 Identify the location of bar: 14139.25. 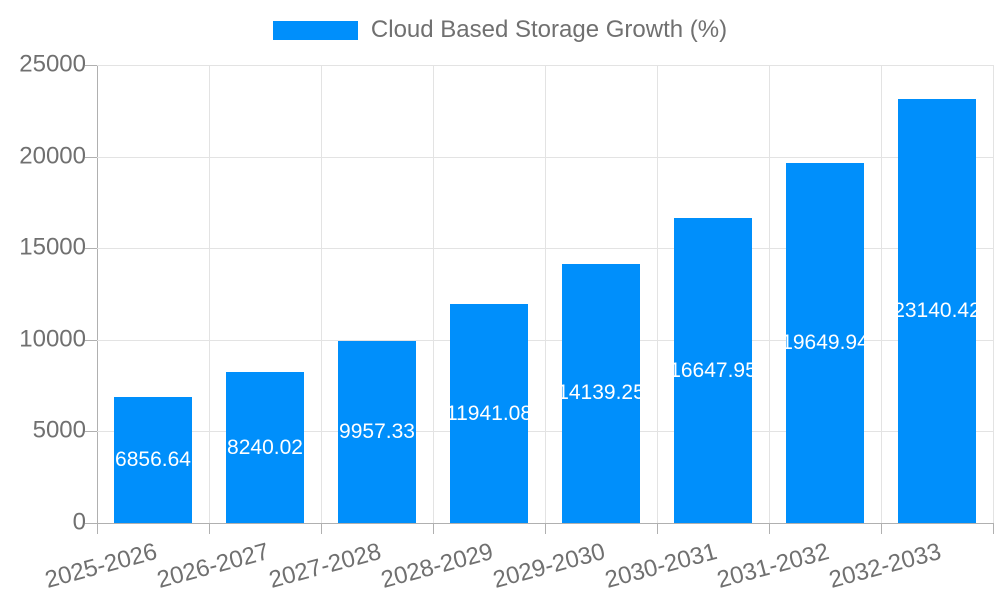
(601, 393).